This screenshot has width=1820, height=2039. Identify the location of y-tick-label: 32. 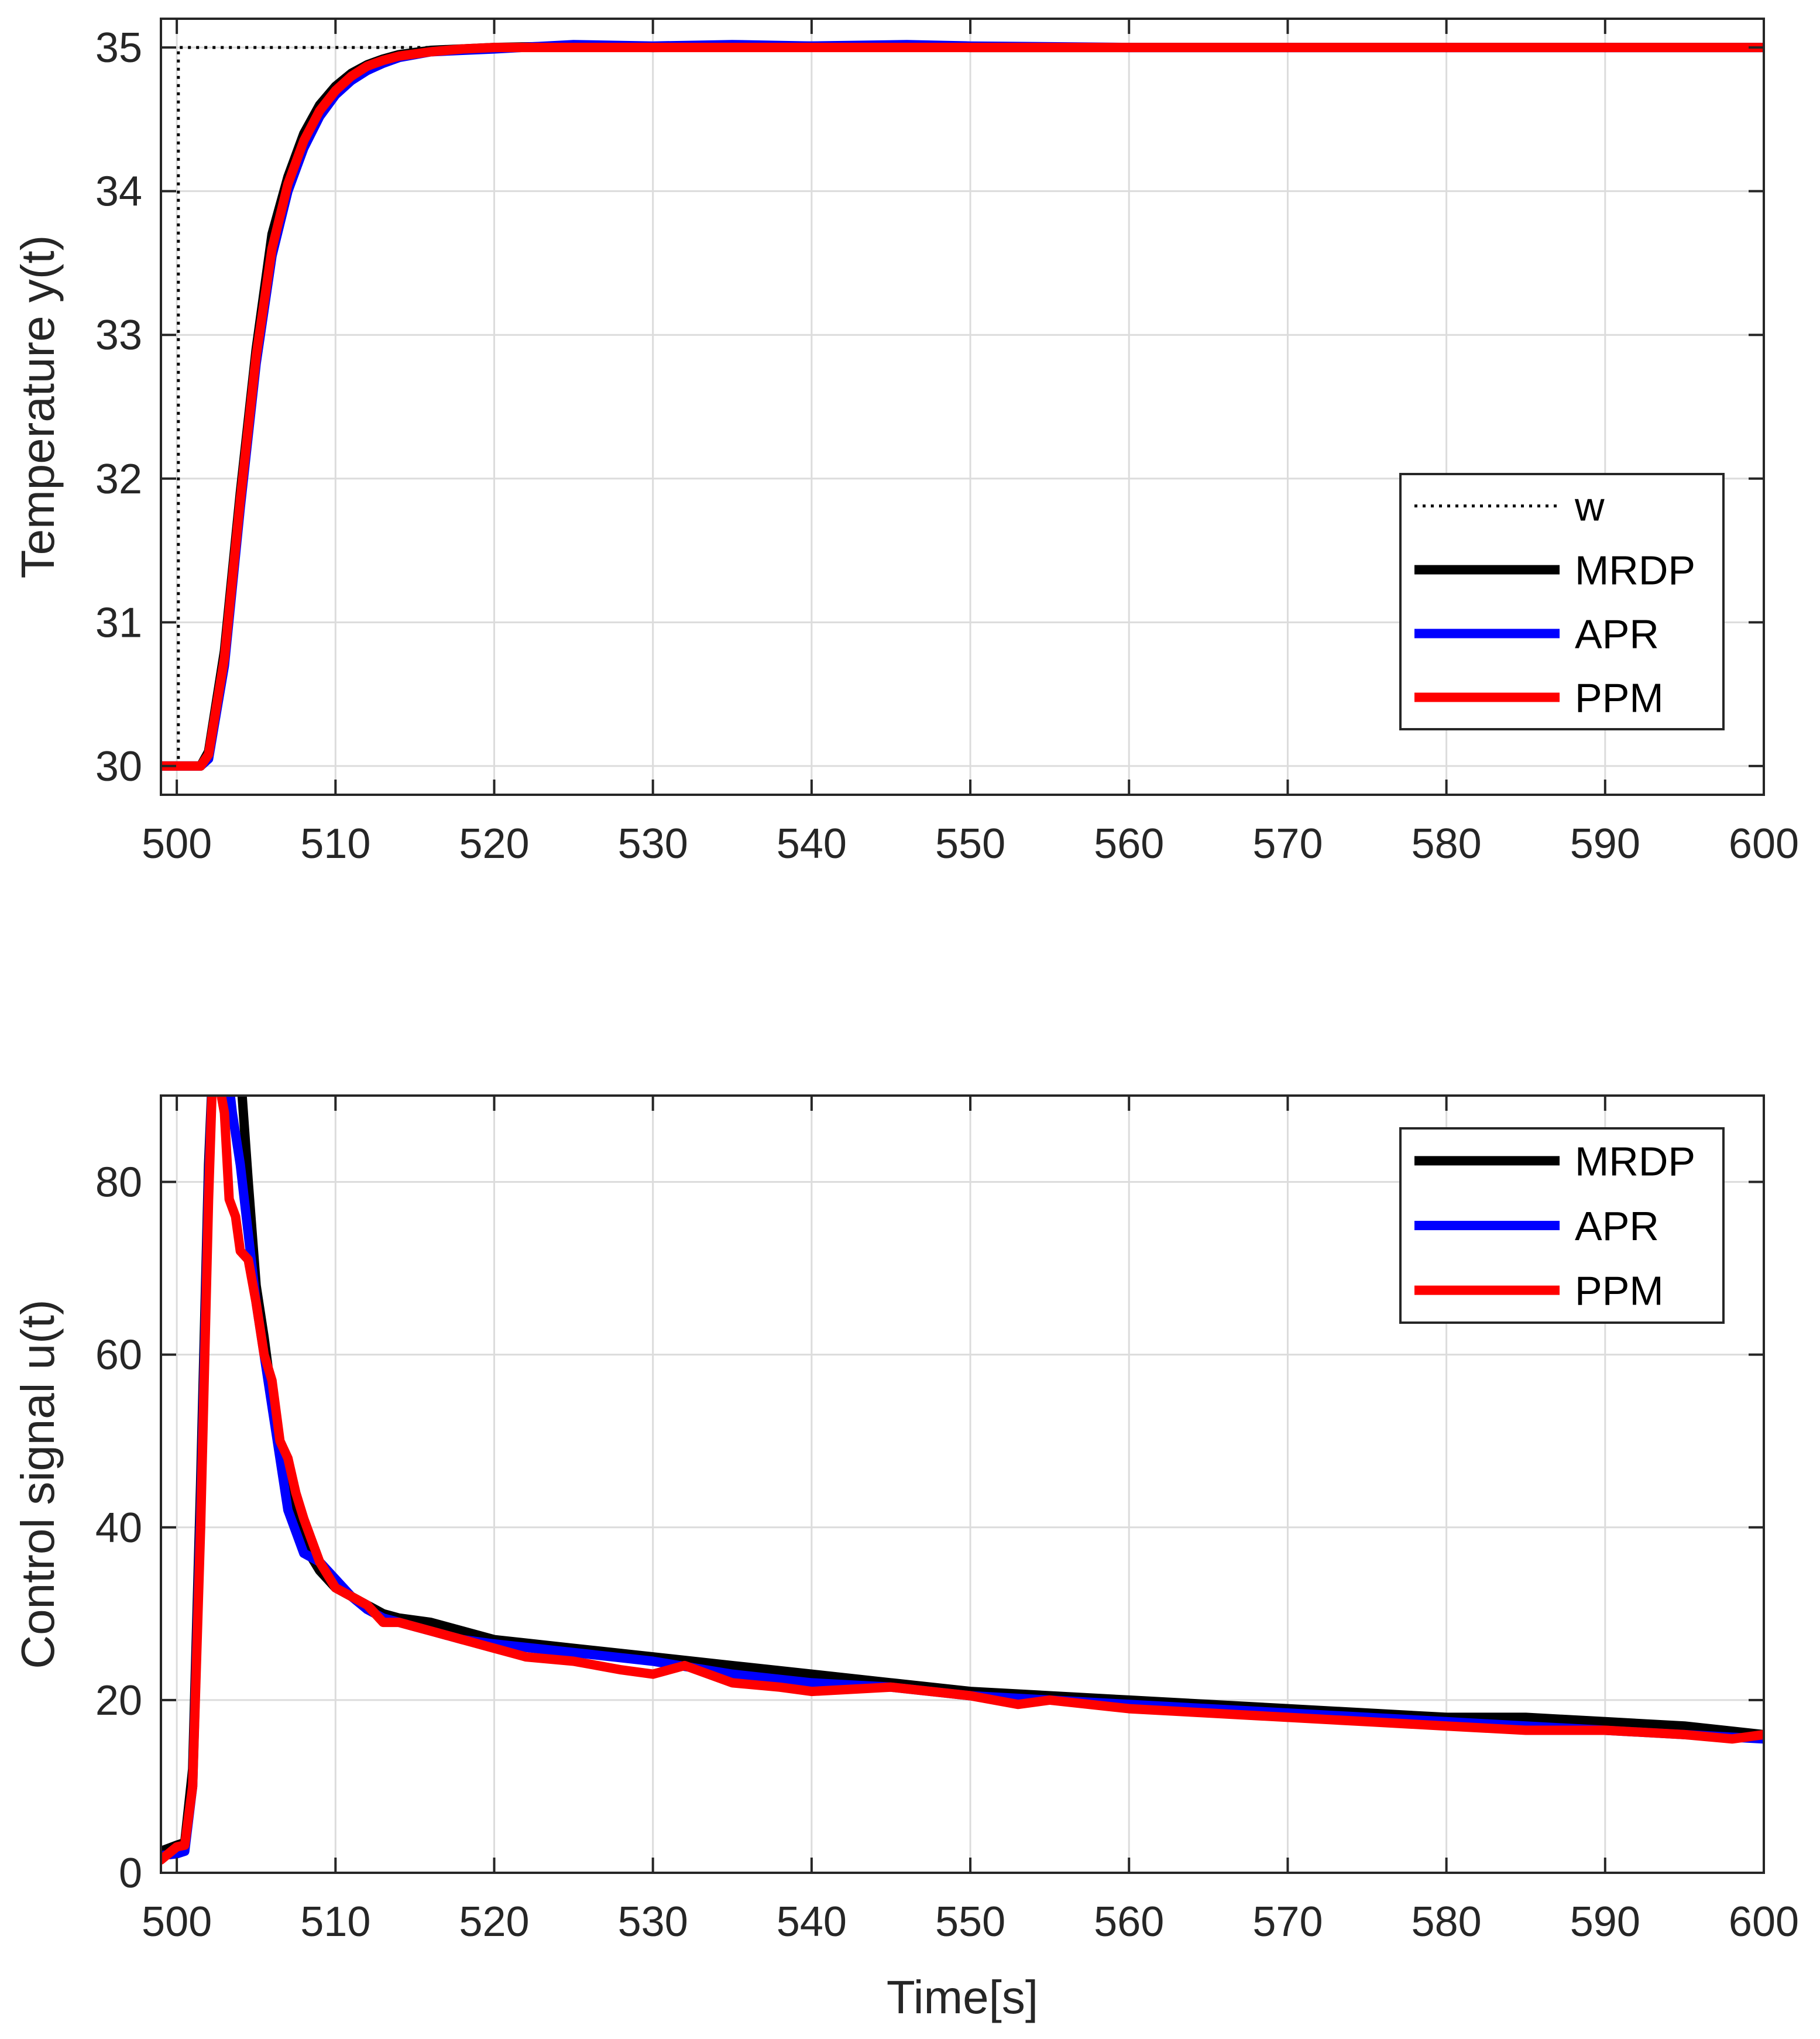
(118, 479).